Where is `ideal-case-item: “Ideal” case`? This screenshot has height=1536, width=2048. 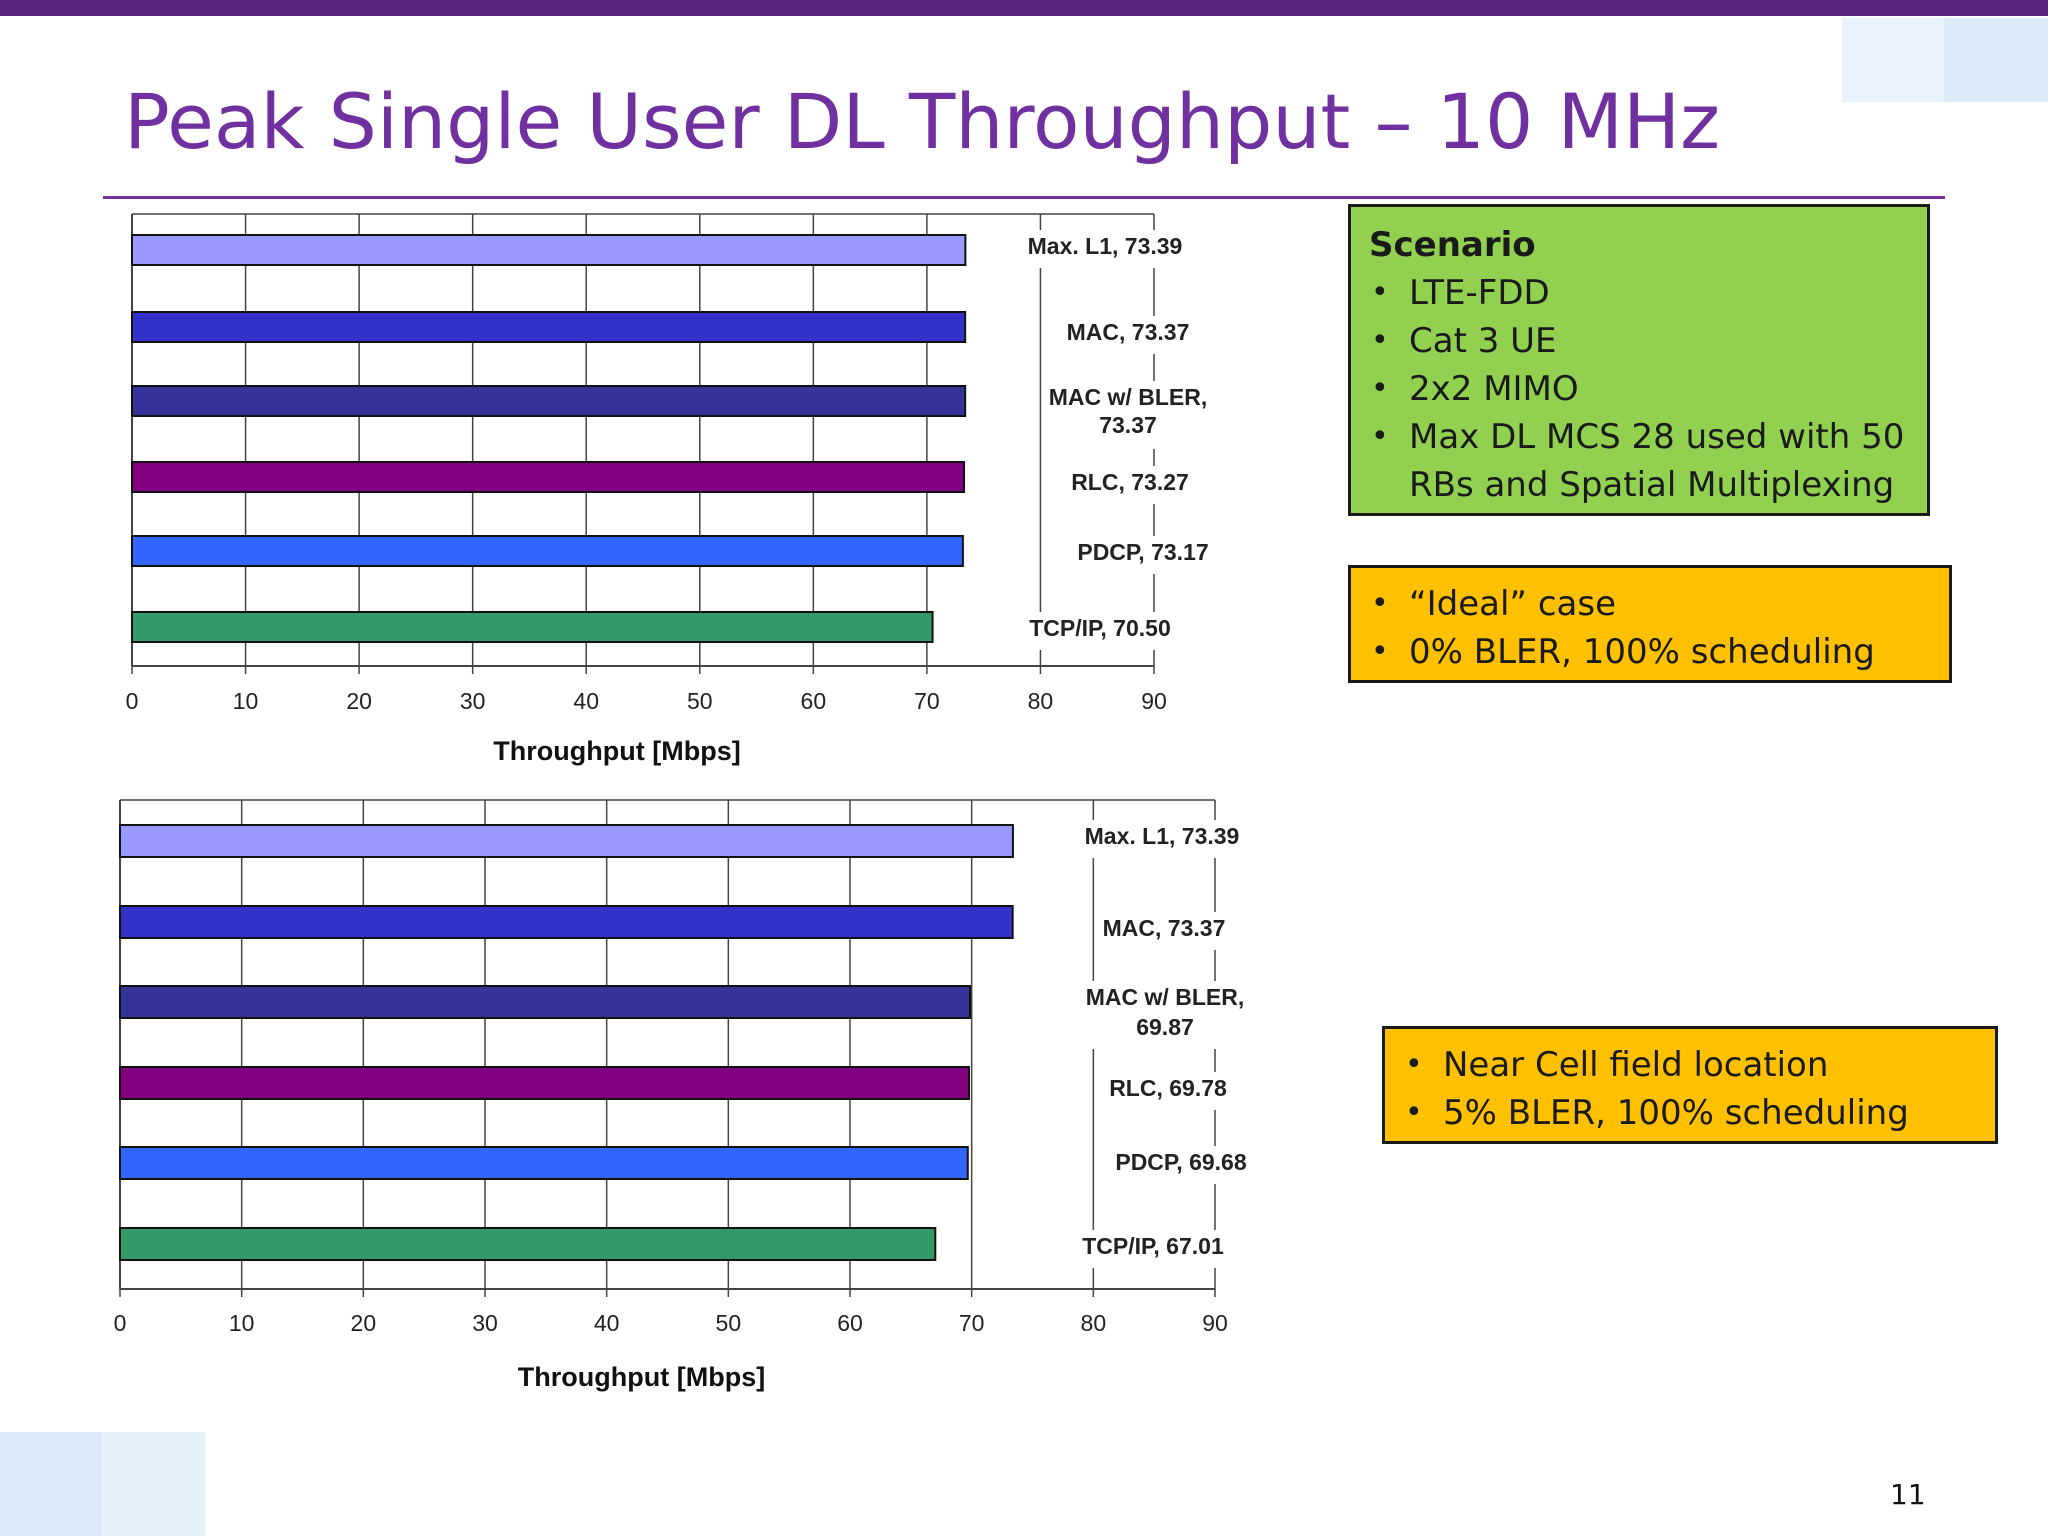
ideal-case-item: “Ideal” case is located at coordinates (1650, 604).